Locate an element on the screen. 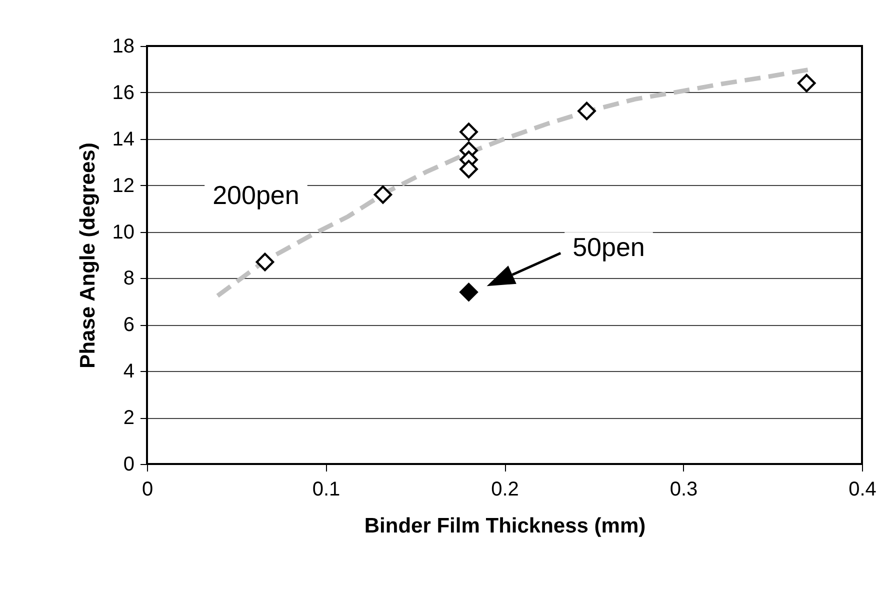 This screenshot has width=883, height=595. y-tick-label: 18 is located at coordinates (123, 47).